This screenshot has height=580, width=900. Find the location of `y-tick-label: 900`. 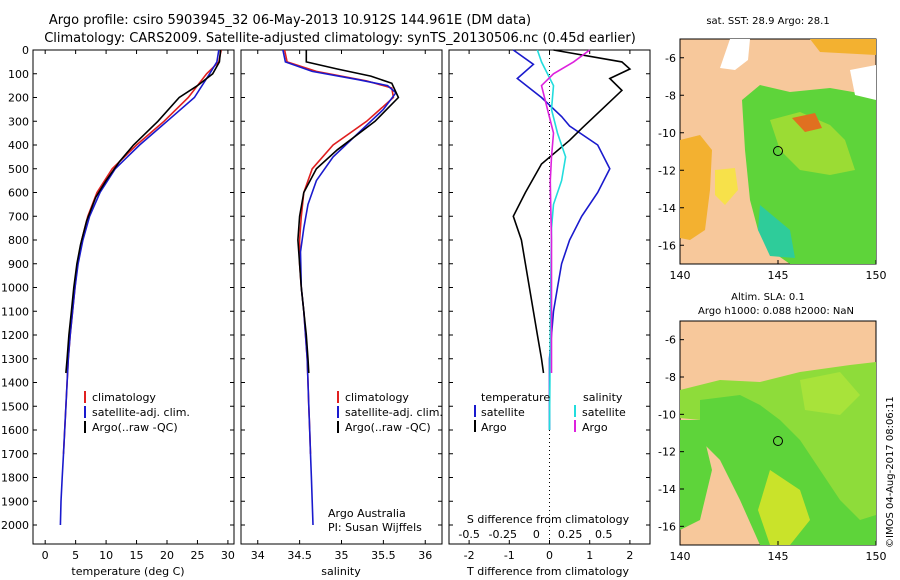

y-tick-label: 900 is located at coordinates (18, 264).